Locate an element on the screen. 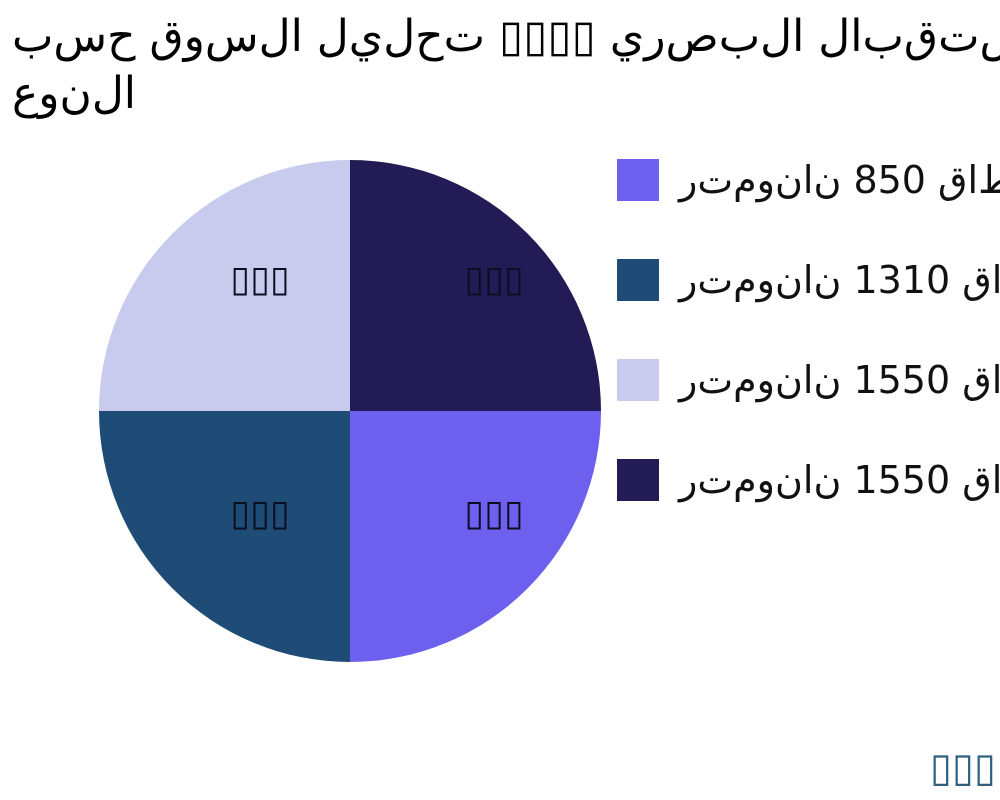 The width and height of the screenshot is (1000, 800). legend-item-850nm: ر‌ت‌م‌و‌ن‌ا‌ن 850 ق‌ا‌ط‌ن is located at coordinates (808, 180).